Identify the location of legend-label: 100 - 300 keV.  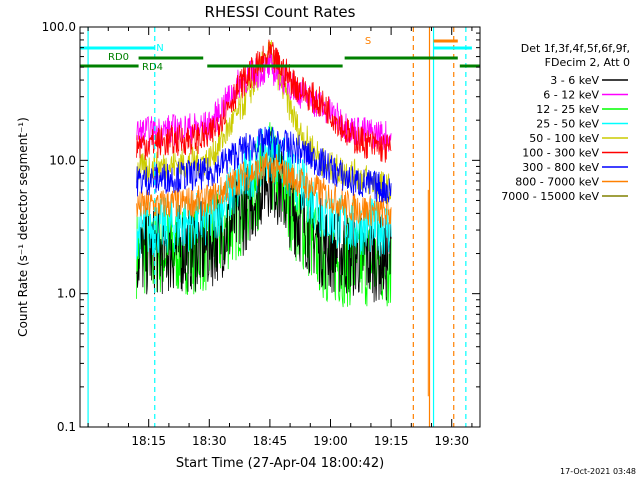
(560, 153).